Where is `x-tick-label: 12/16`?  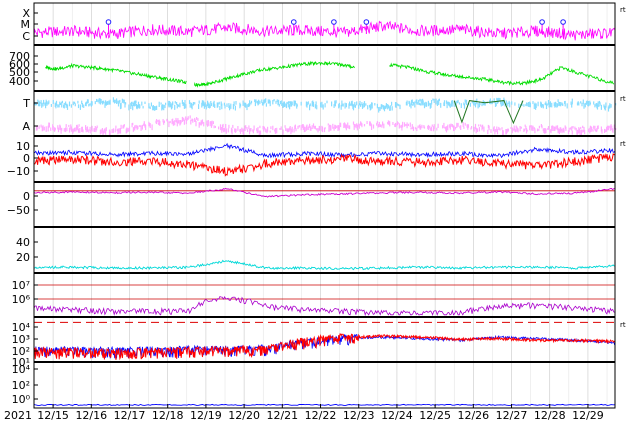 x-tick-label: 12/16 is located at coordinates (91, 415).